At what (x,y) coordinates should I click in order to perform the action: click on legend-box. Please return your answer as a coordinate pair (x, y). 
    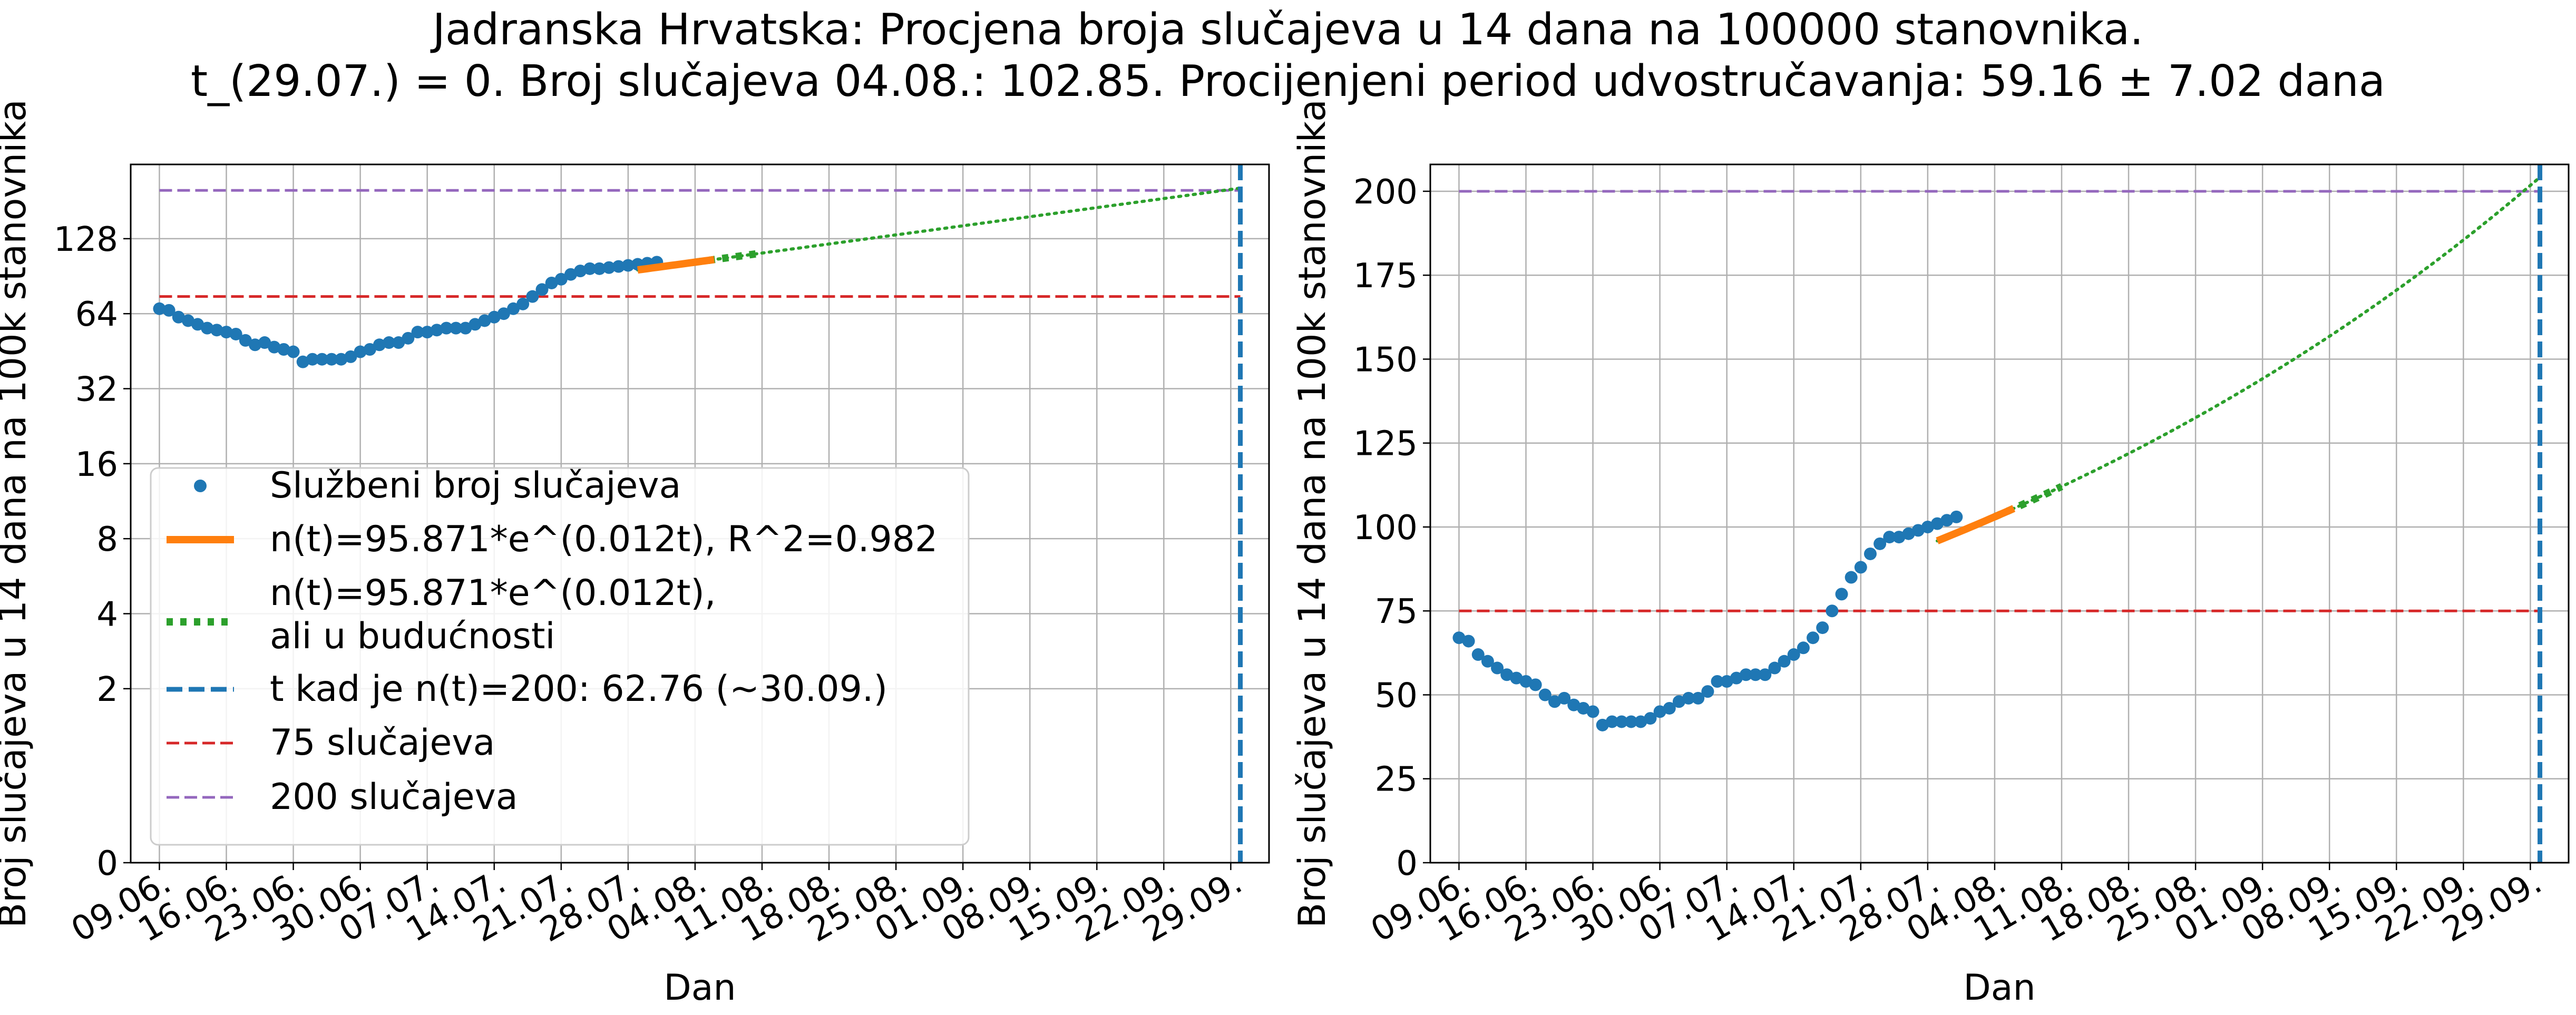
    Looking at the image, I should click on (560, 656).